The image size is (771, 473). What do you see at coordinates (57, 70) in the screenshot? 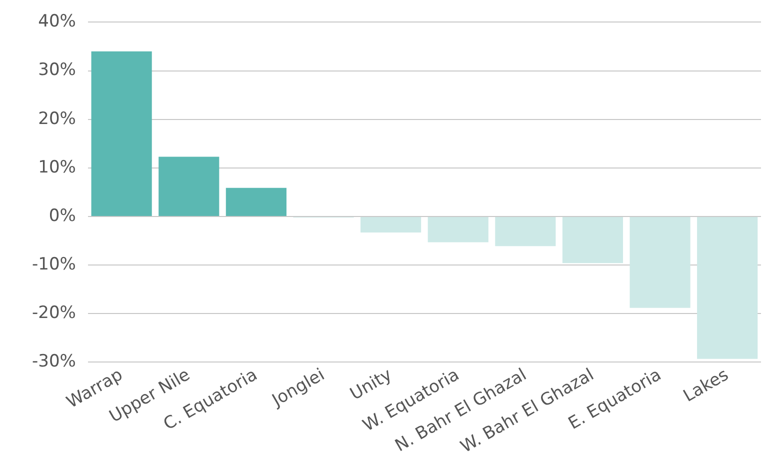
I see `y-tick-label: 30%` at bounding box center [57, 70].